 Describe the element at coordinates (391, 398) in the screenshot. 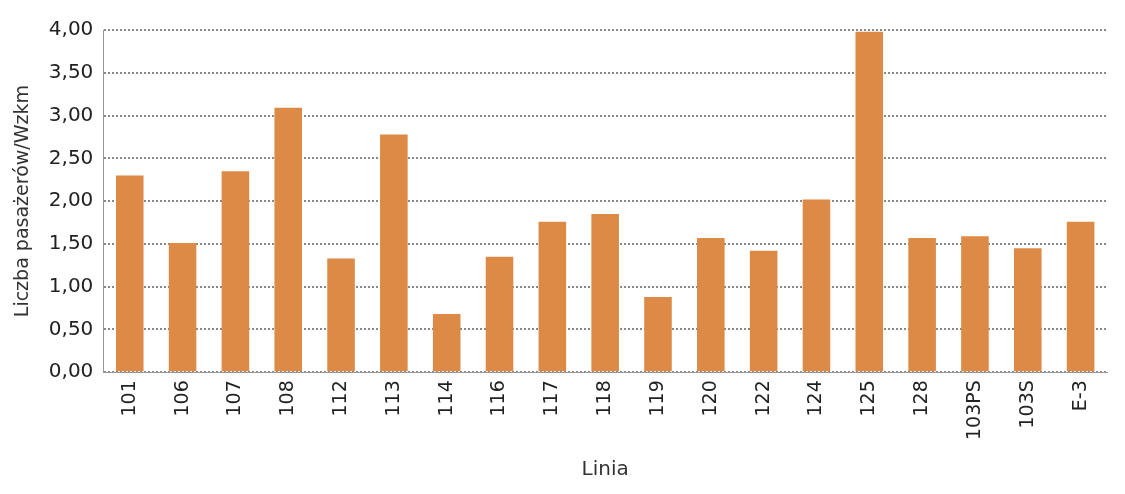

I see `x-tick-label: 113` at that location.